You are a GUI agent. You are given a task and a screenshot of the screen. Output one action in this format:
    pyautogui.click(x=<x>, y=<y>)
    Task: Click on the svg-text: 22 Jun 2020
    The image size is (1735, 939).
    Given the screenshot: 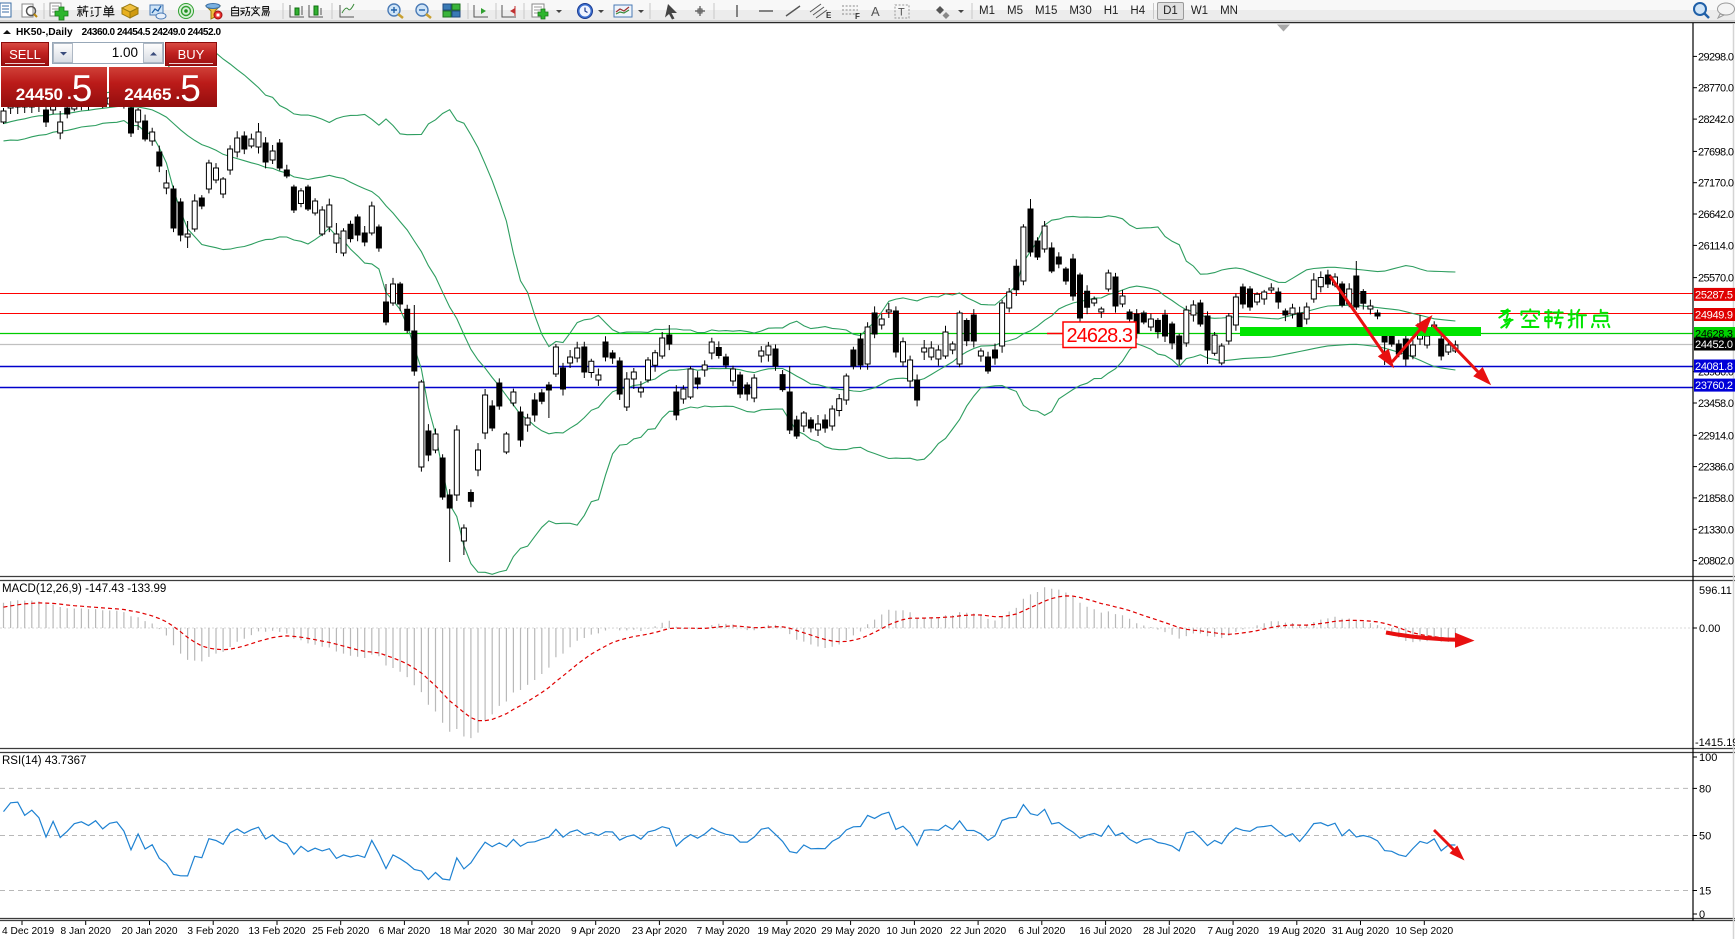 What is the action you would take?
    pyautogui.click(x=978, y=931)
    